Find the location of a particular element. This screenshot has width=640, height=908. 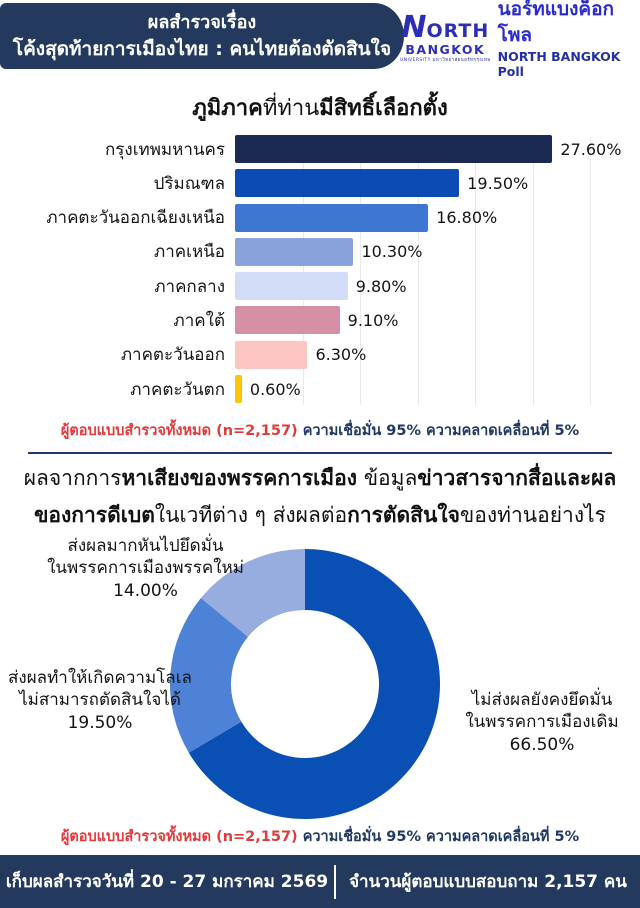

bar-chart-title: ภูมิภาคที่ท่านมีสิทธิ์เลือกตั้ง is located at coordinates (320, 108).